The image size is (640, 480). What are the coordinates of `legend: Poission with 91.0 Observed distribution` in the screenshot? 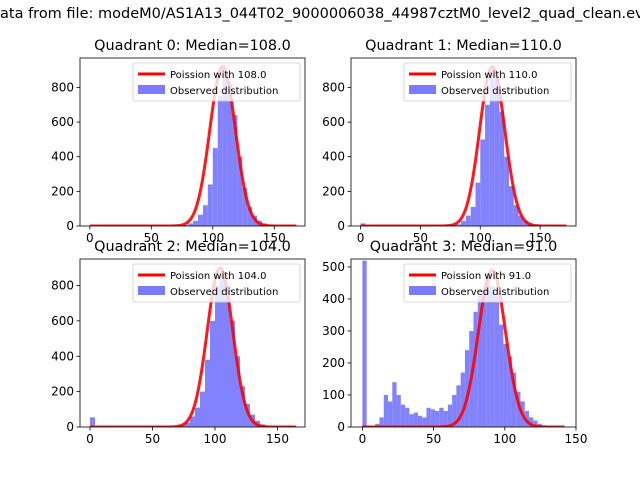 It's located at (487, 283).